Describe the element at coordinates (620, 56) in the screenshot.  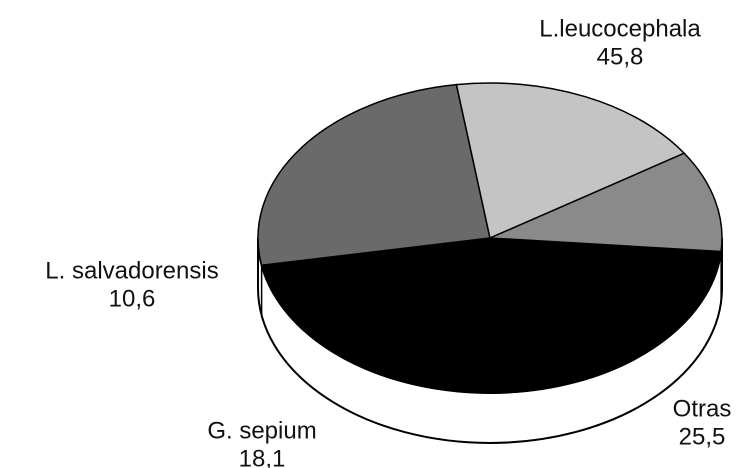
I see `slice-value-label: 45,8` at that location.